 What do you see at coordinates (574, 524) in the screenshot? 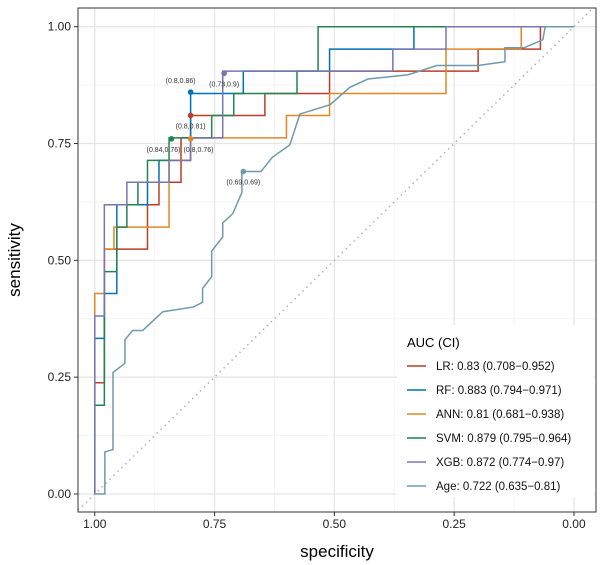
I see `x-tick-label: 0.00` at bounding box center [574, 524].